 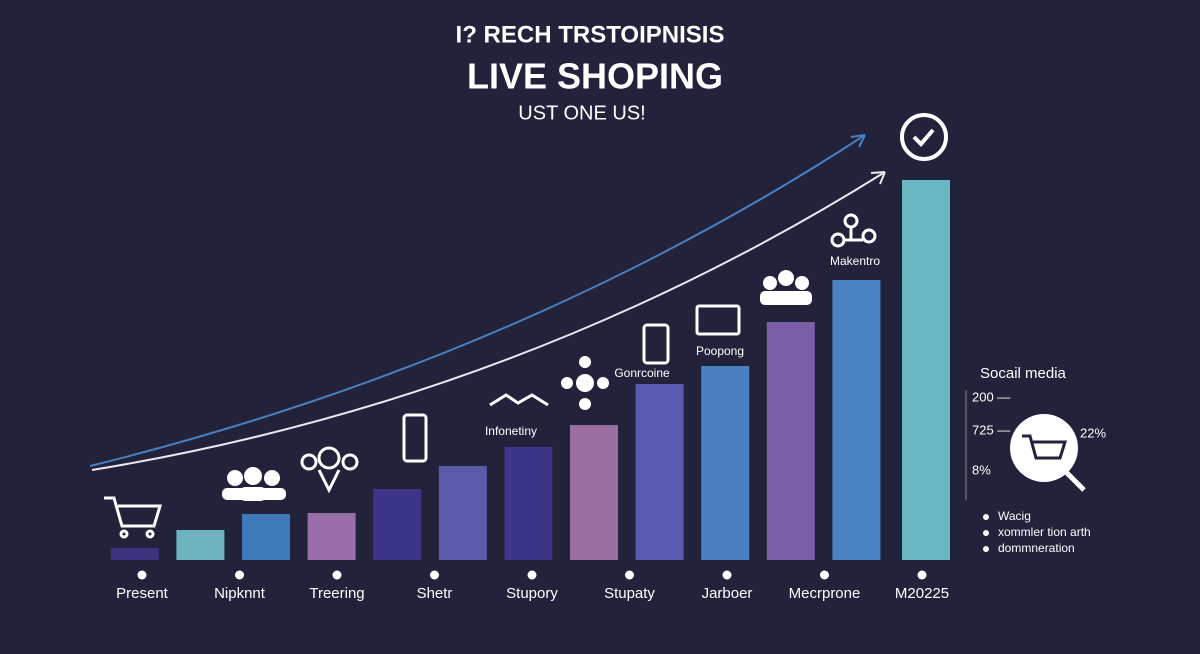 What do you see at coordinates (133, 517) in the screenshot?
I see `cart-icon` at bounding box center [133, 517].